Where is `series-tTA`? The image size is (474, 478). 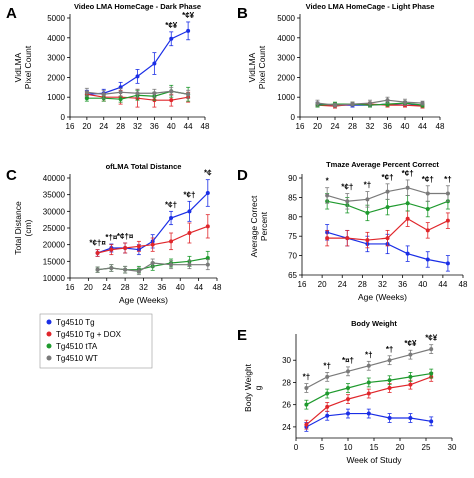 series-tTA is located at coordinates (369, 389).